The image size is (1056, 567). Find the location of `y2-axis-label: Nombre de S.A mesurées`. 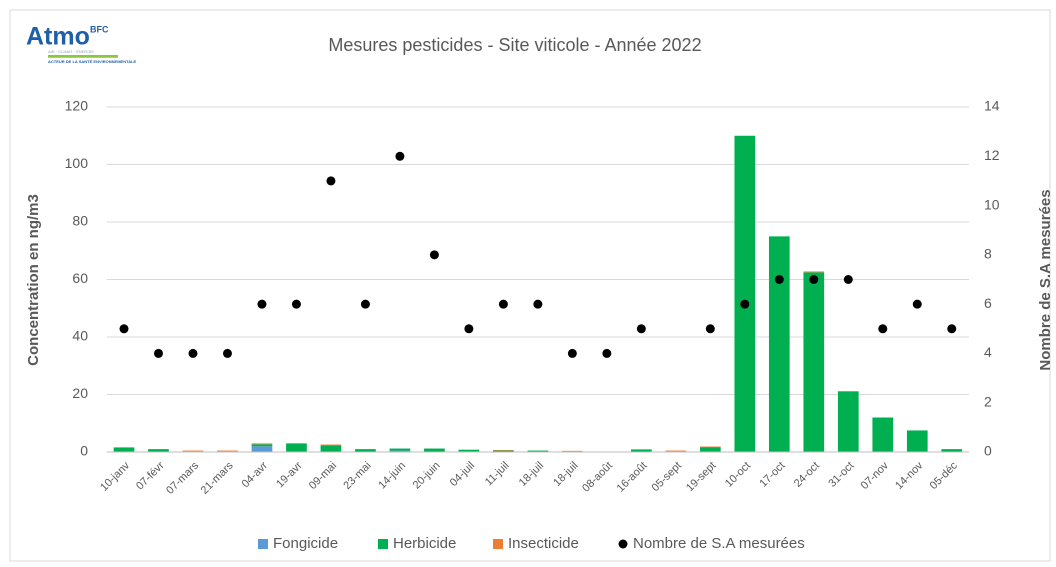

y2-axis-label: Nombre de S.A mesurées is located at coordinates (1045, 279).